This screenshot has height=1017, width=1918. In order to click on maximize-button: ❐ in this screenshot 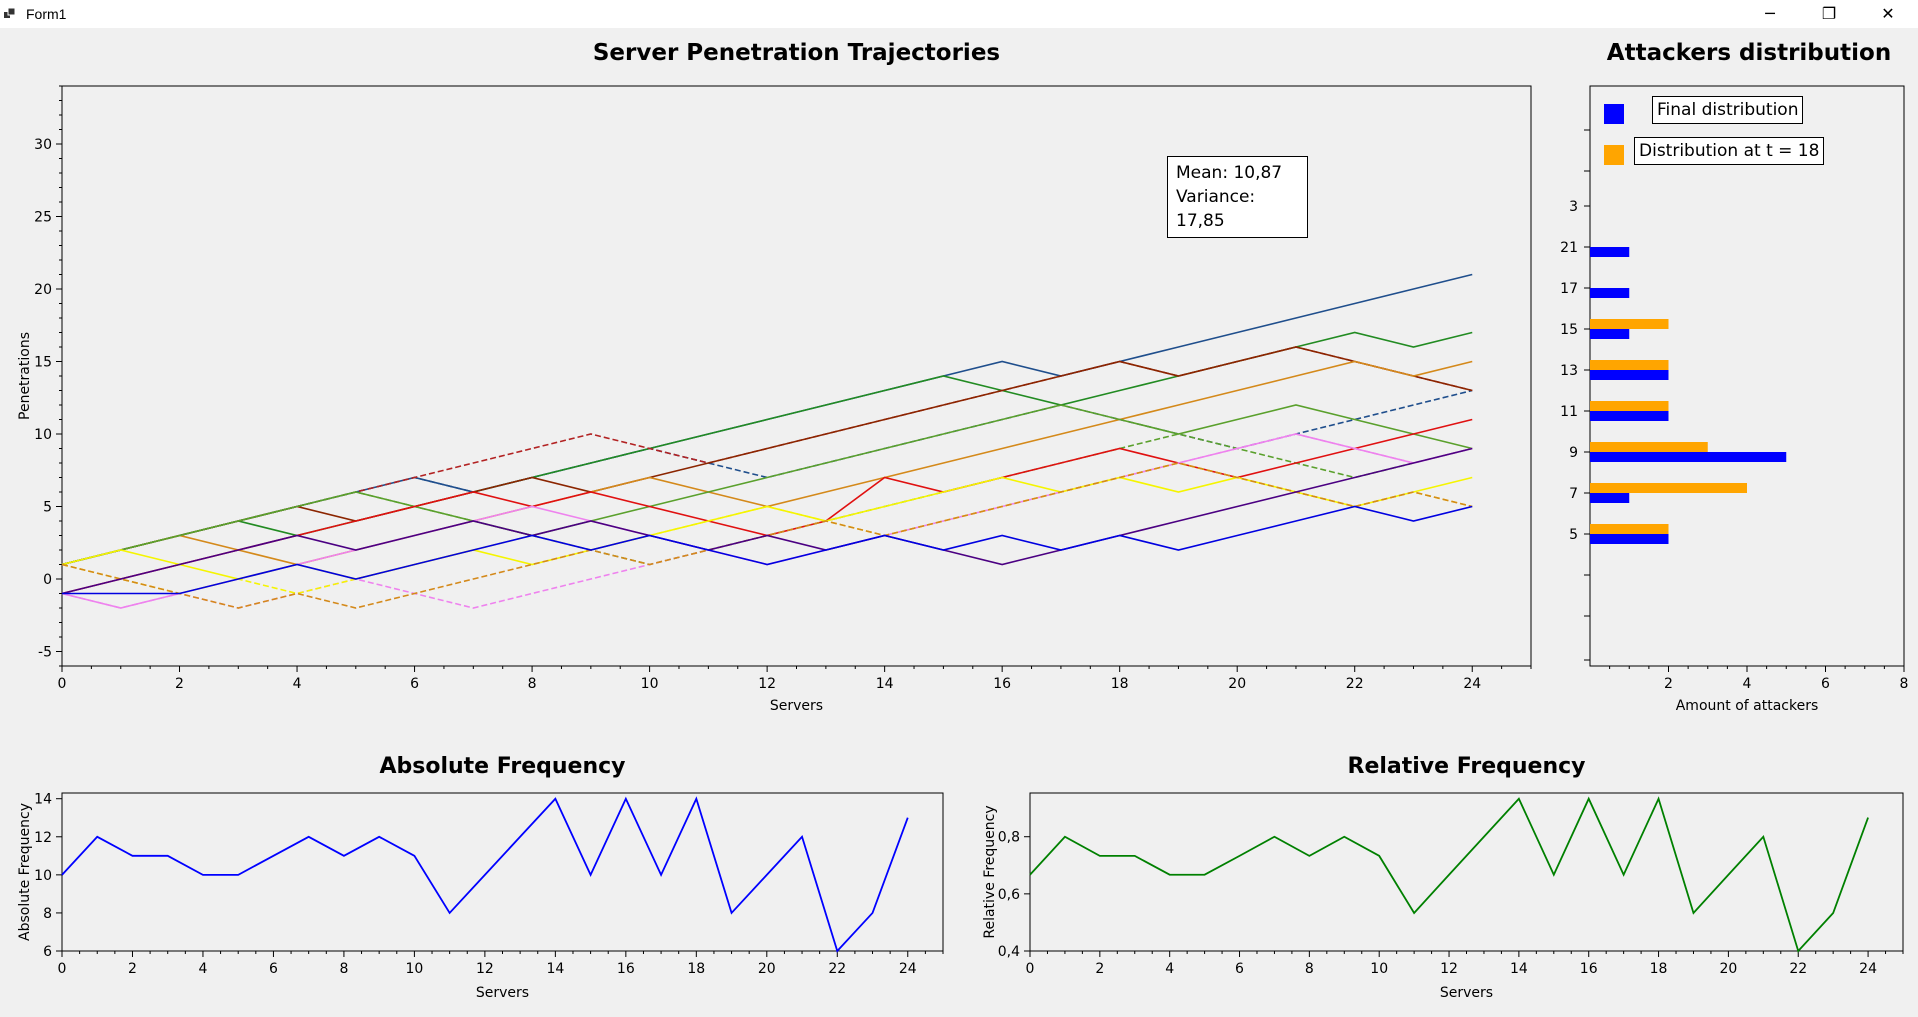, I will do `click(1829, 14)`.